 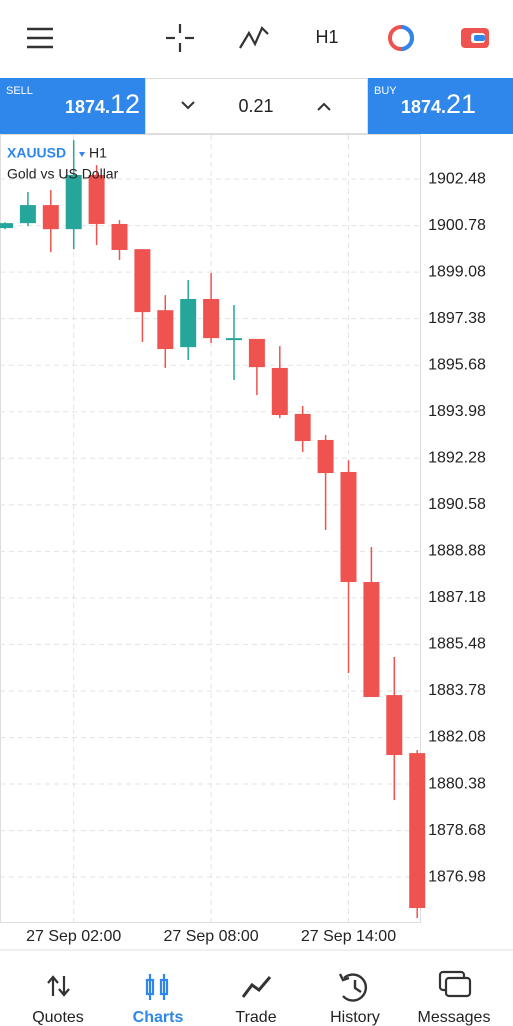 What do you see at coordinates (188, 105) in the screenshot?
I see `volume-decrease` at bounding box center [188, 105].